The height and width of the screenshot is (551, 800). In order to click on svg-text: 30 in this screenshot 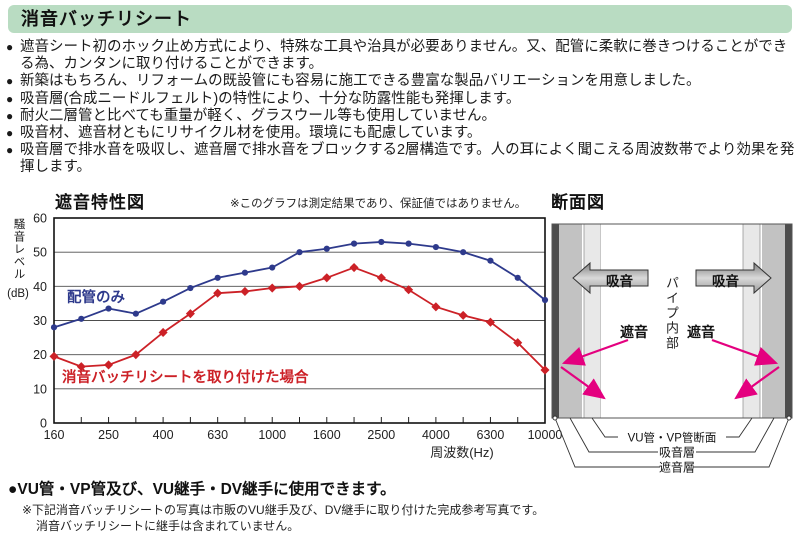, I will do `click(40, 321)`.